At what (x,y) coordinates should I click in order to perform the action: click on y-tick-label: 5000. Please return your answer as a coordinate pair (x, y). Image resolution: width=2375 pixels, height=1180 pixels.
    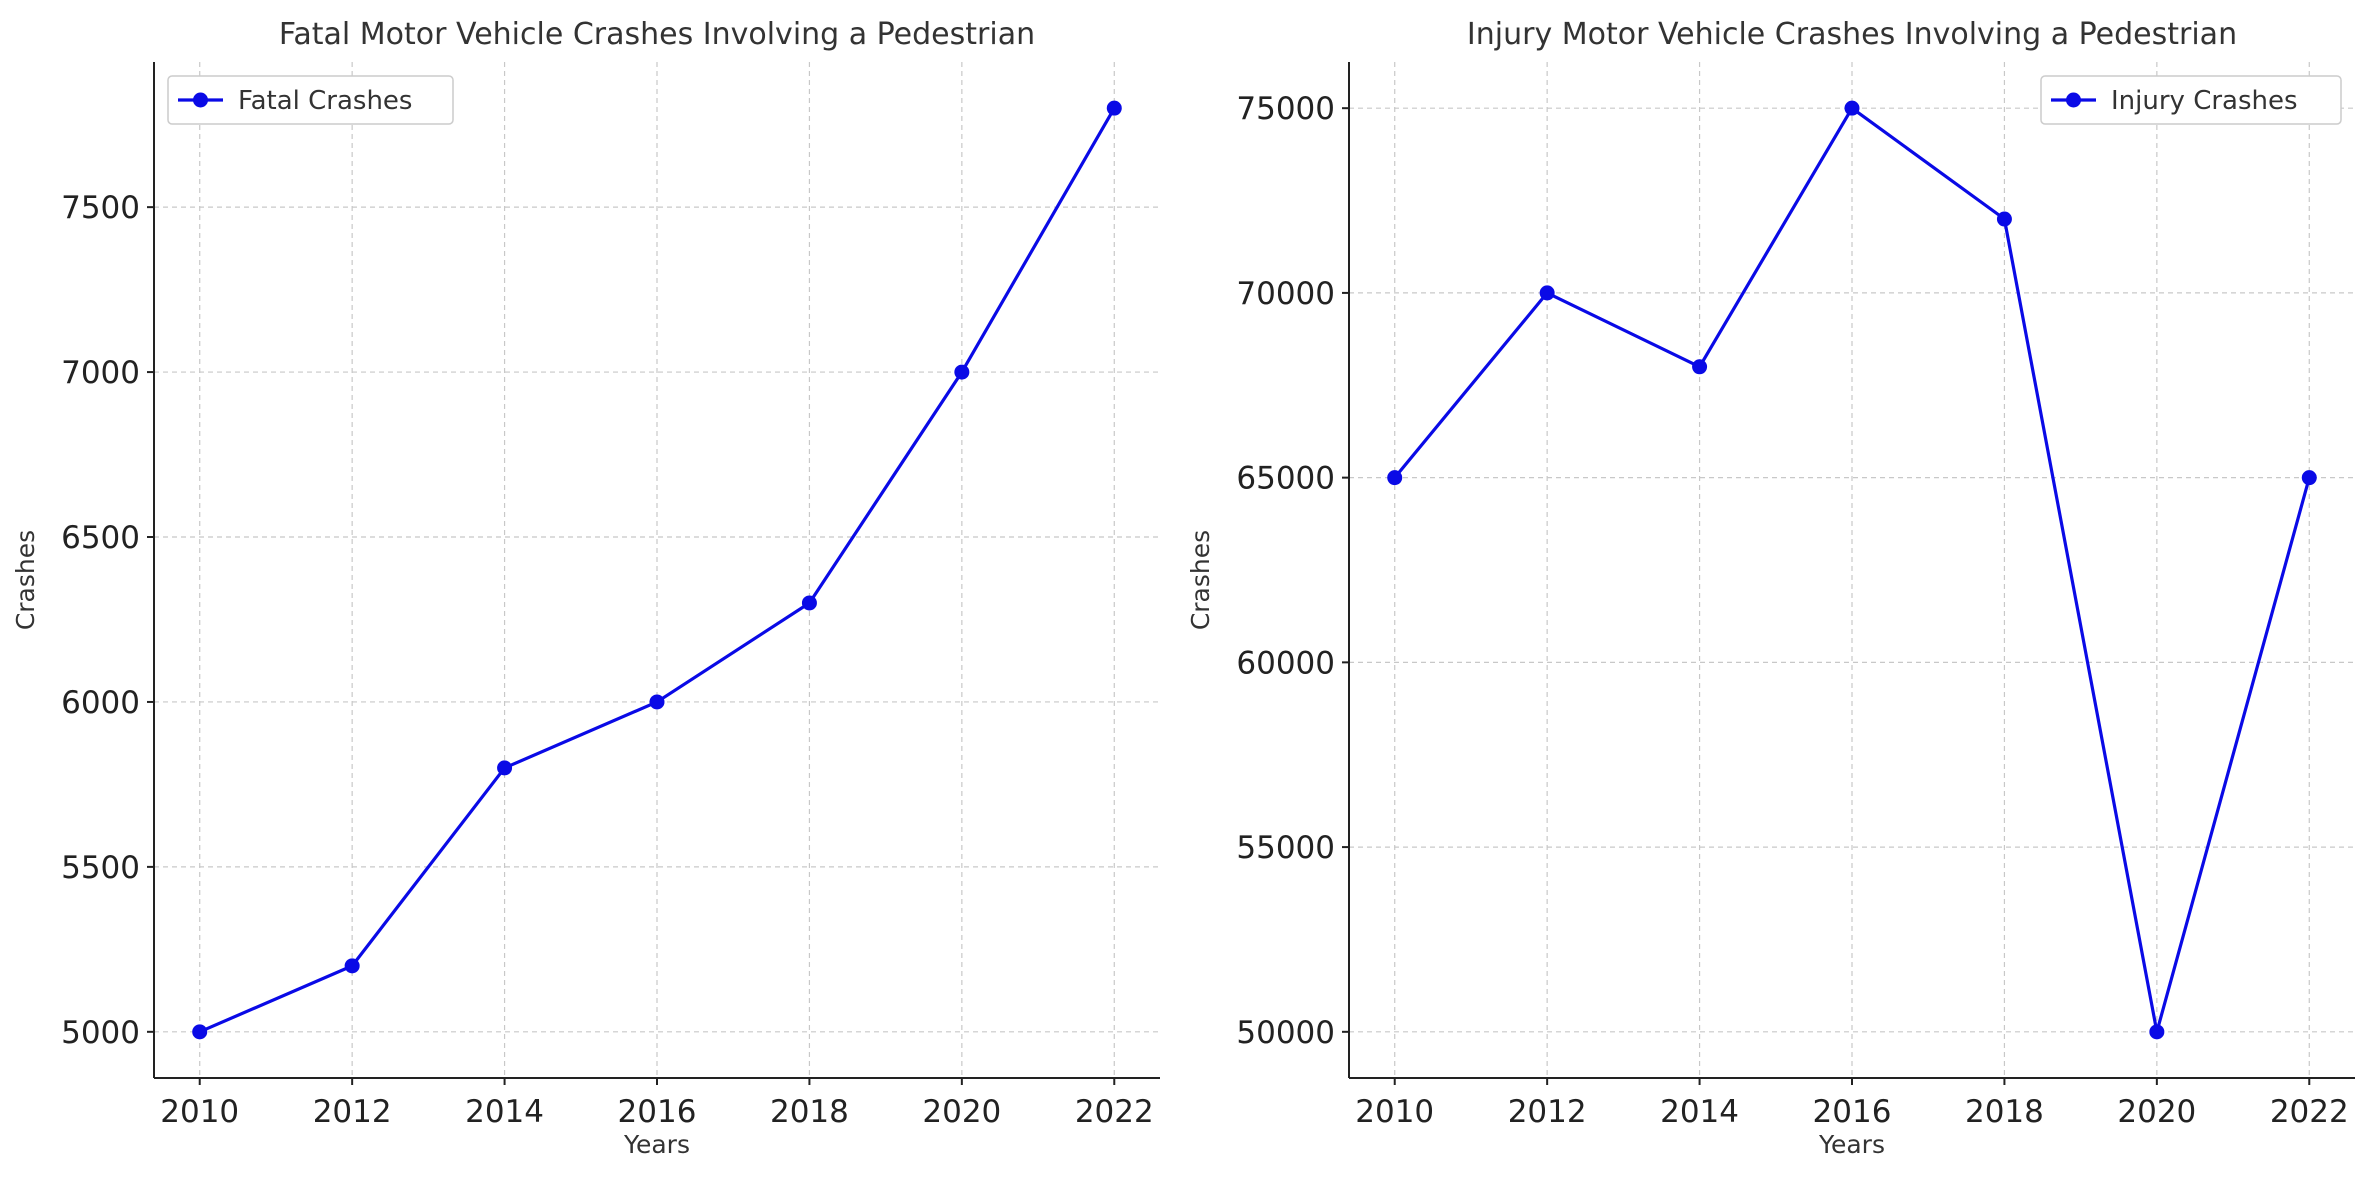
    Looking at the image, I should click on (100, 1033).